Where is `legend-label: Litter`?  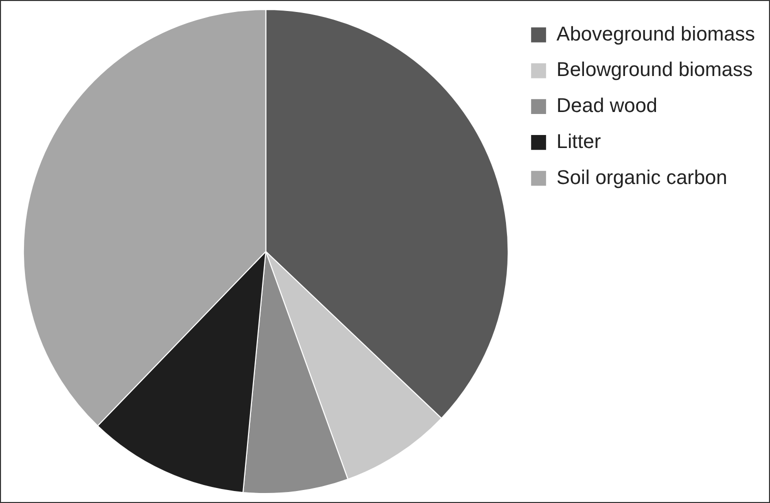 legend-label: Litter is located at coordinates (579, 141).